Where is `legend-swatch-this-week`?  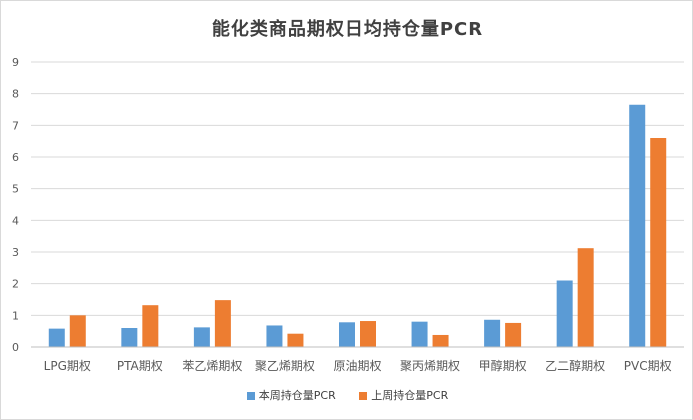 legend-swatch-this-week is located at coordinates (250, 396).